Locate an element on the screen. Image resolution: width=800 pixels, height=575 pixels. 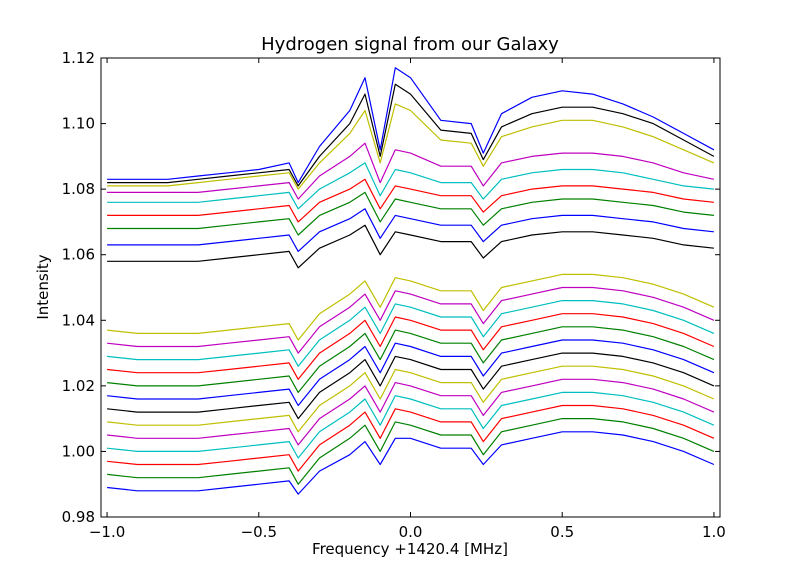
x-tick-label: 0.0 is located at coordinates (411, 532).